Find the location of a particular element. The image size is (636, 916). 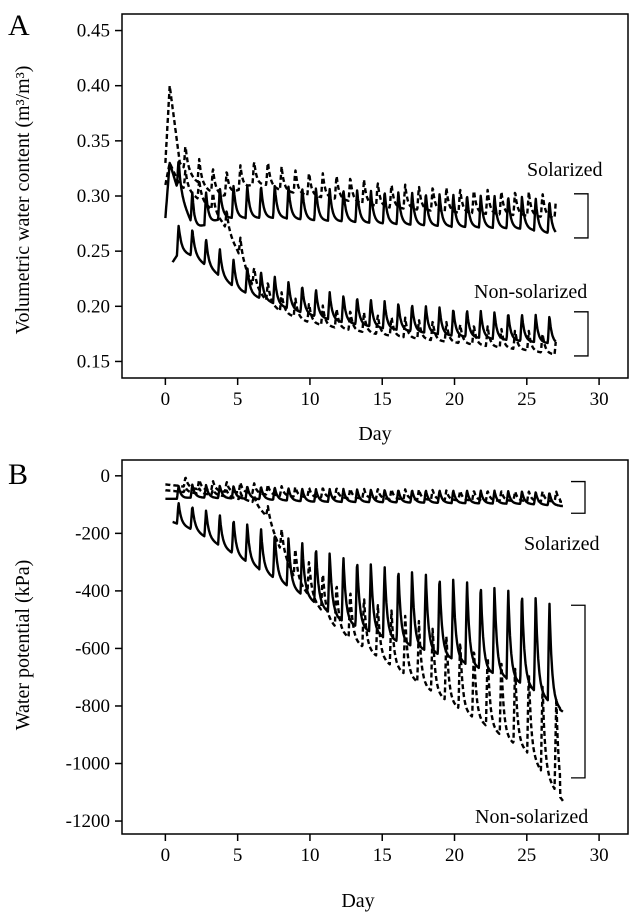

panel-a-annotation-solarized: Solarized is located at coordinates (565, 170).